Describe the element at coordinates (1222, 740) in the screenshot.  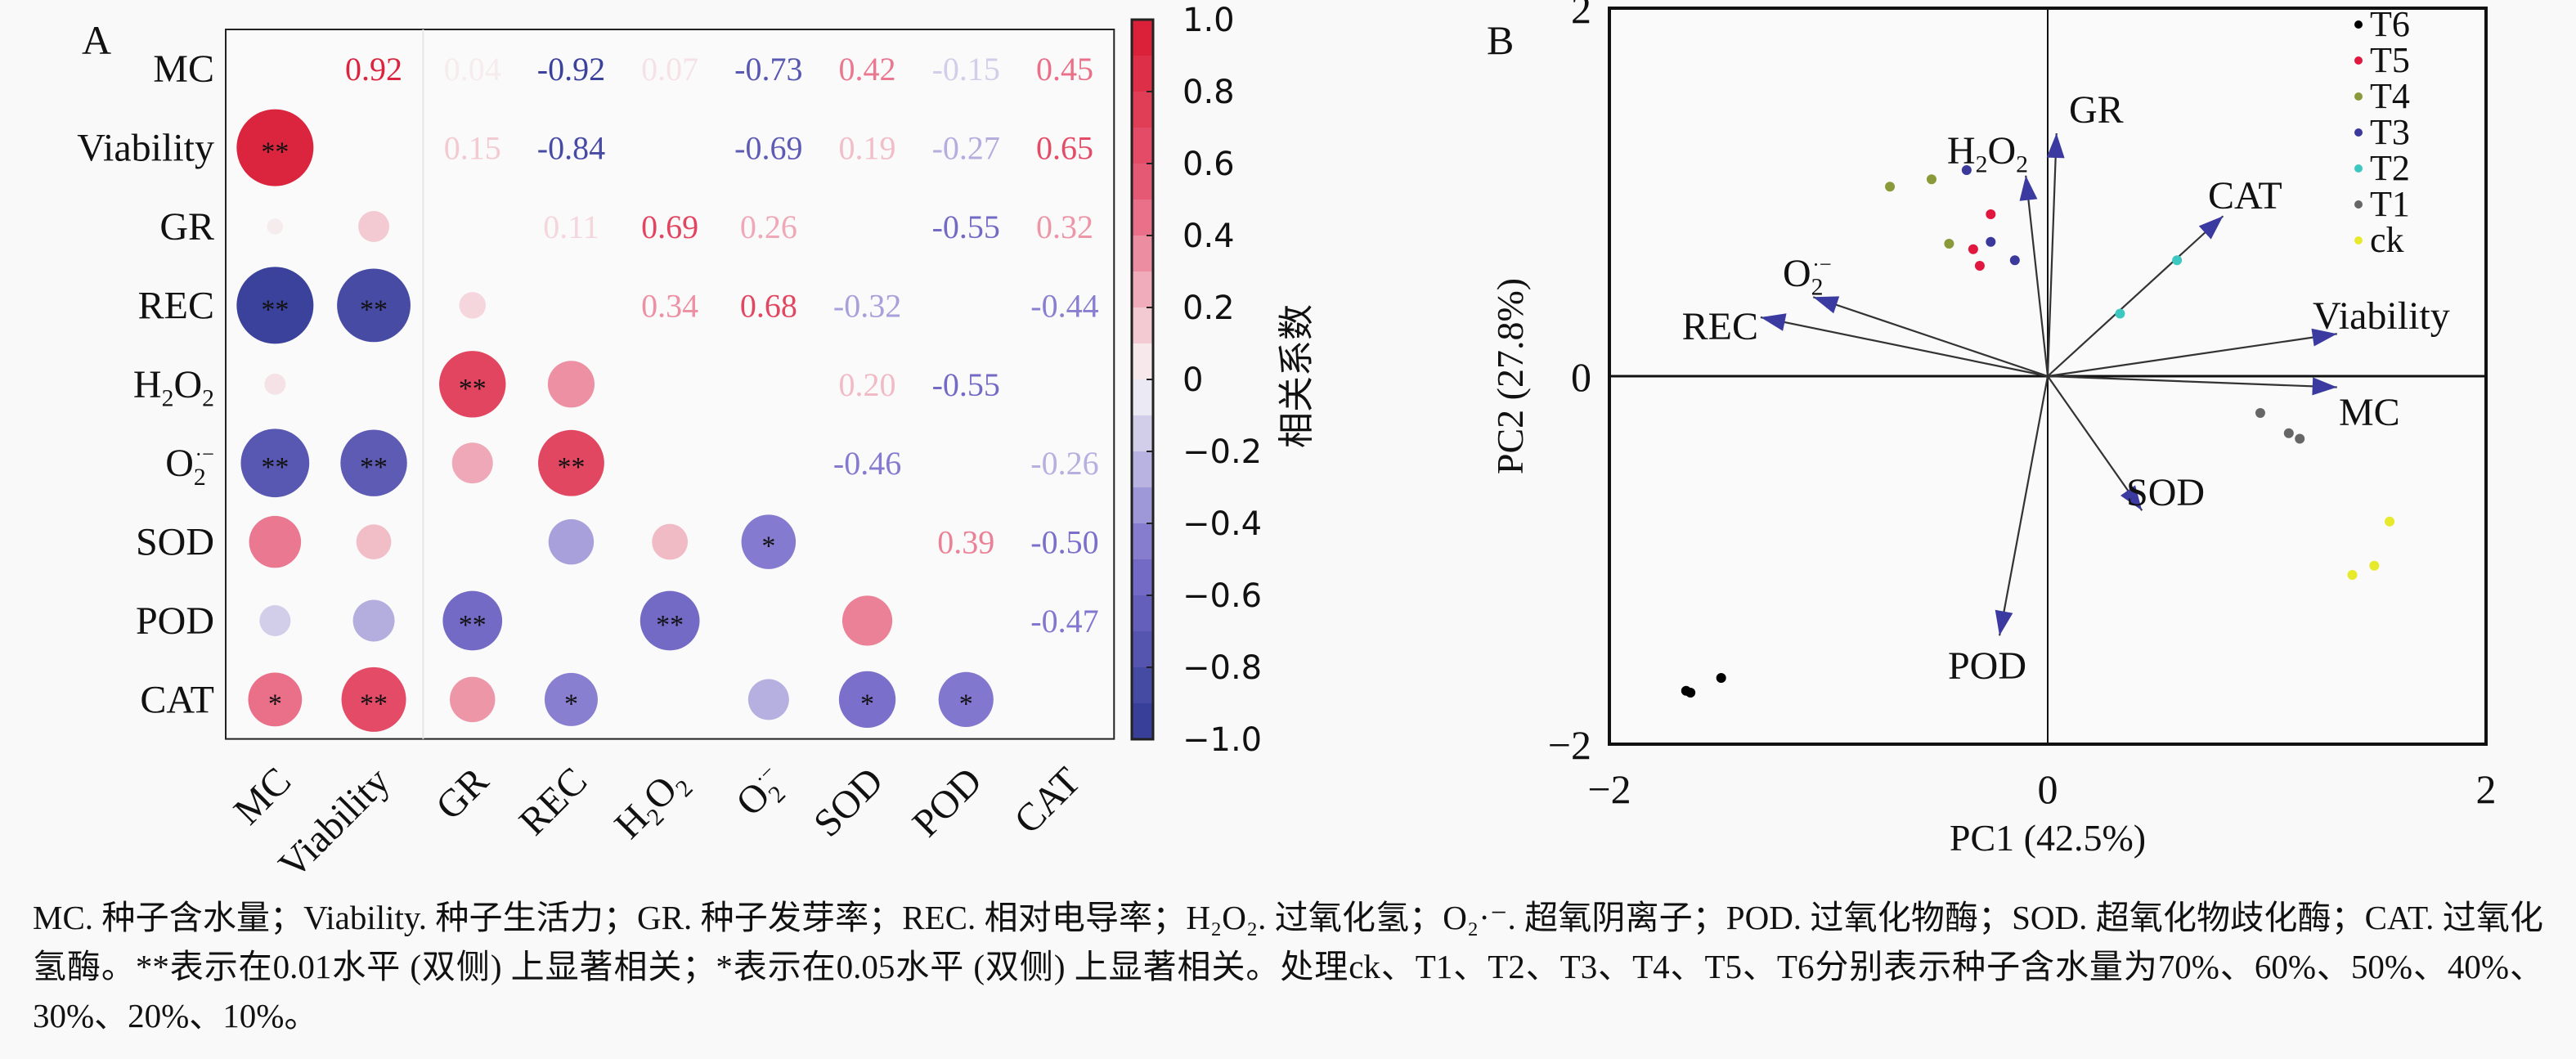
I see `colorbar-tick-label: −1.0` at that location.